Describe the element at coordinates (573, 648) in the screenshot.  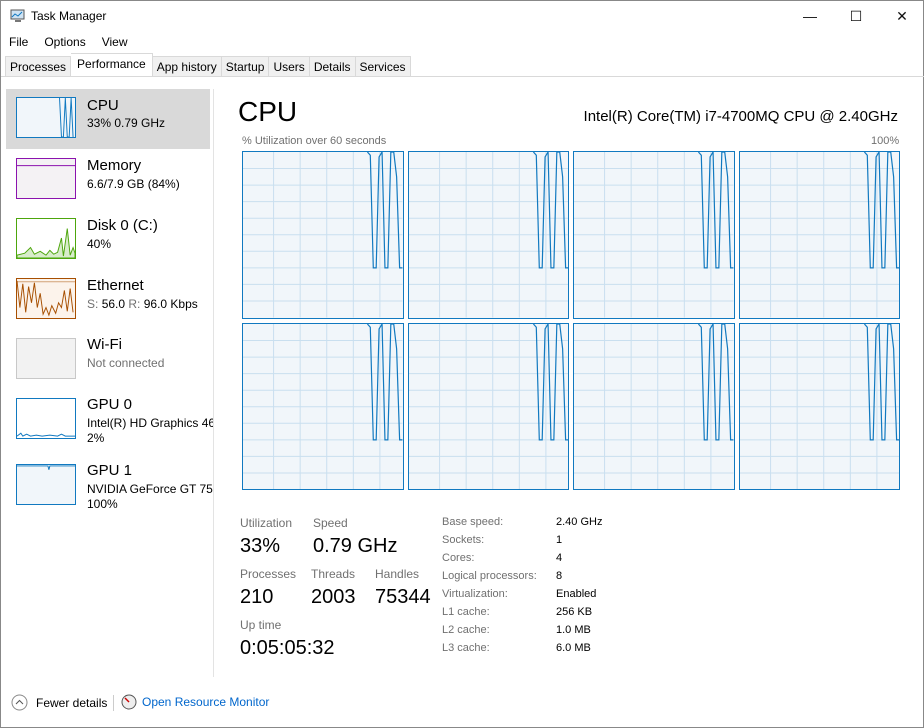
I see `spec-value: 6.0 MB` at that location.